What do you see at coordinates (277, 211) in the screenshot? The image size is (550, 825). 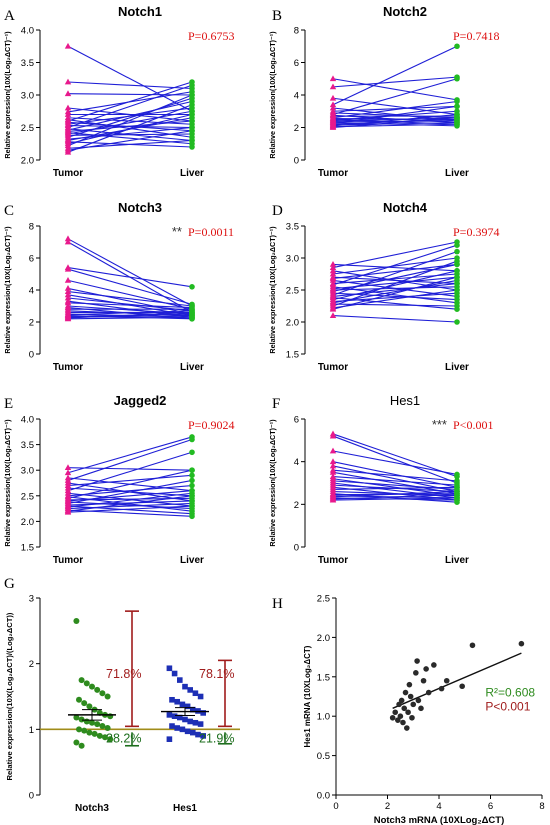 I see `panel-letter: D` at bounding box center [277, 211].